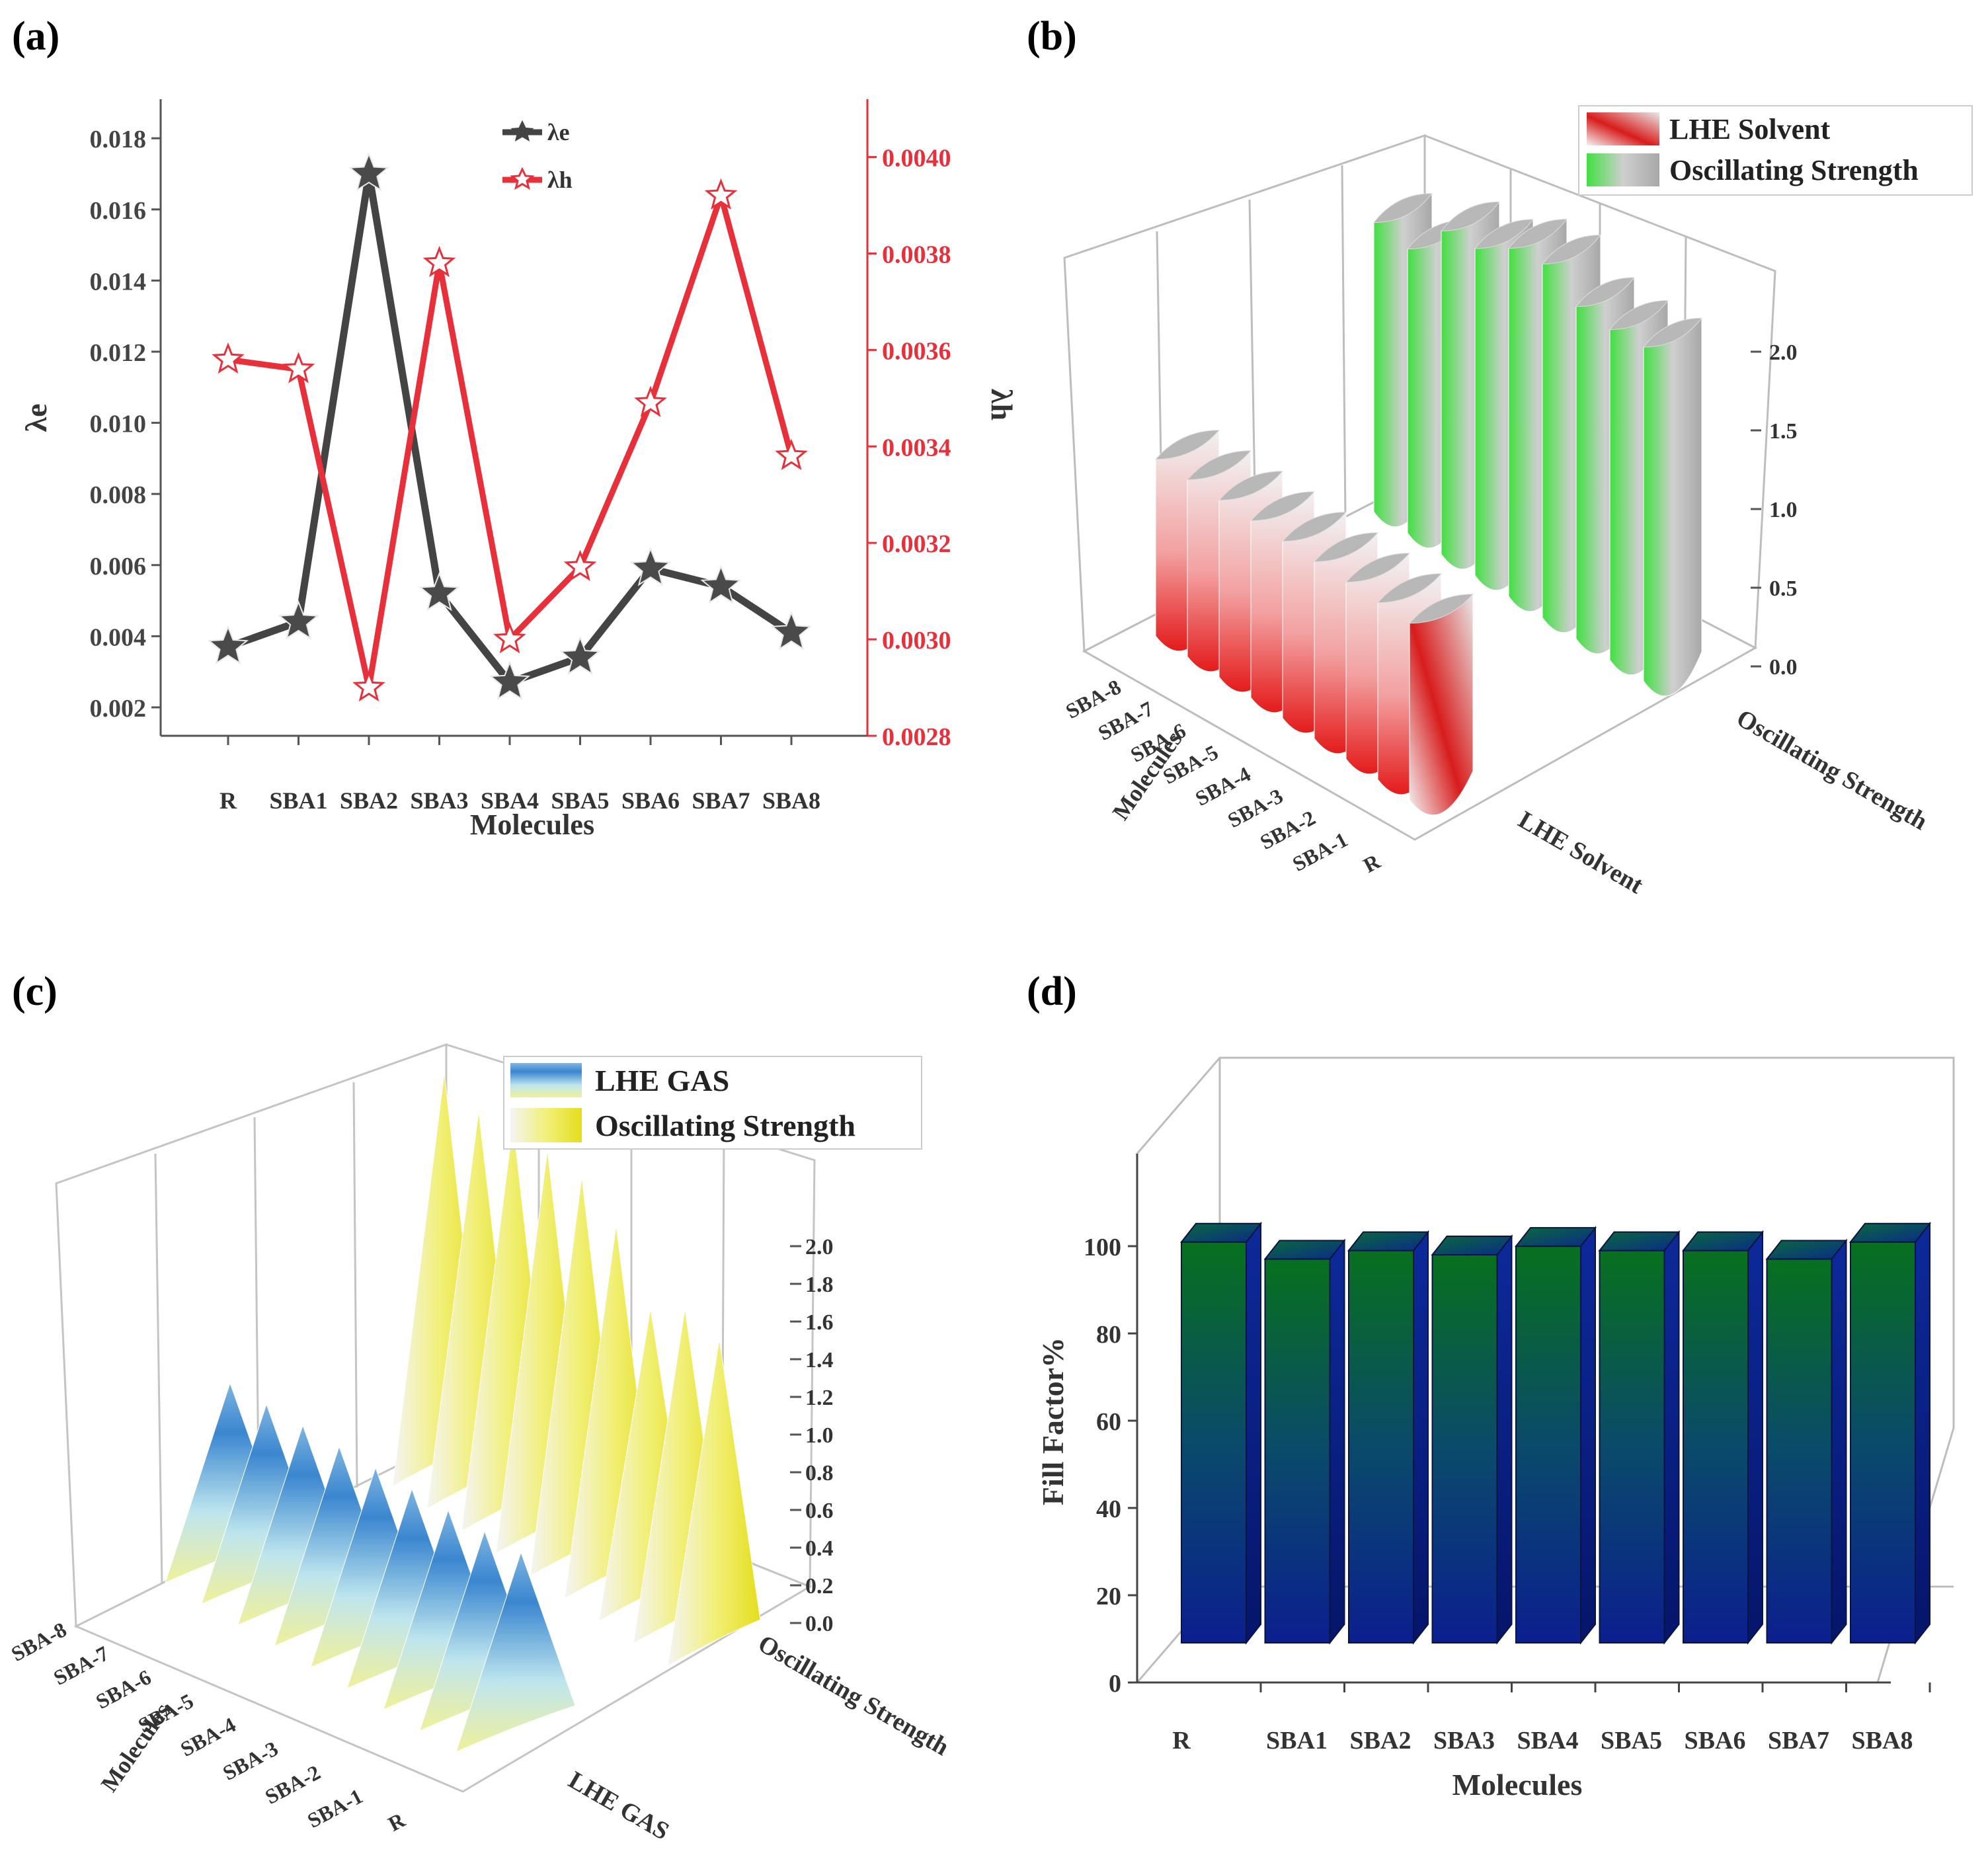 The image size is (1988, 1859). What do you see at coordinates (714, 1503) in the screenshot?
I see `c-cone-oscillating` at bounding box center [714, 1503].